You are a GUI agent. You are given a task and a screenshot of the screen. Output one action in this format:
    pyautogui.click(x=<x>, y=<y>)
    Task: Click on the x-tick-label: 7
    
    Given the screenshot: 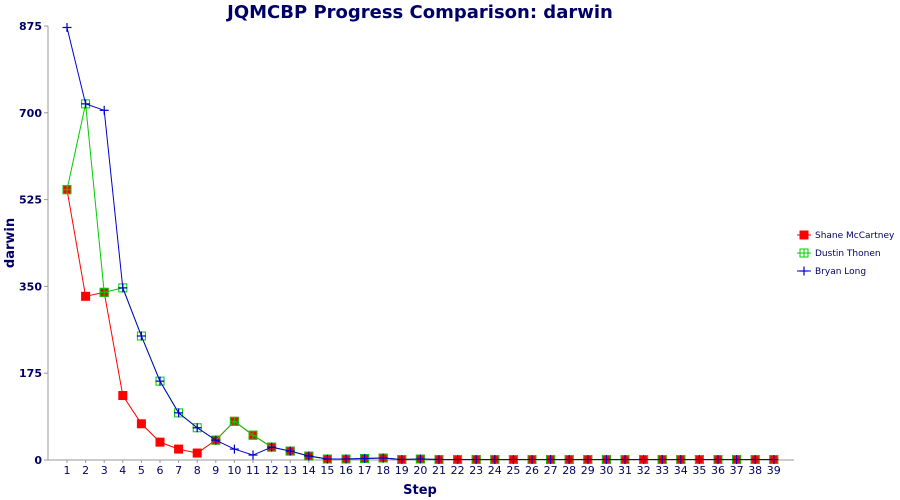 What is the action you would take?
    pyautogui.click(x=178, y=470)
    